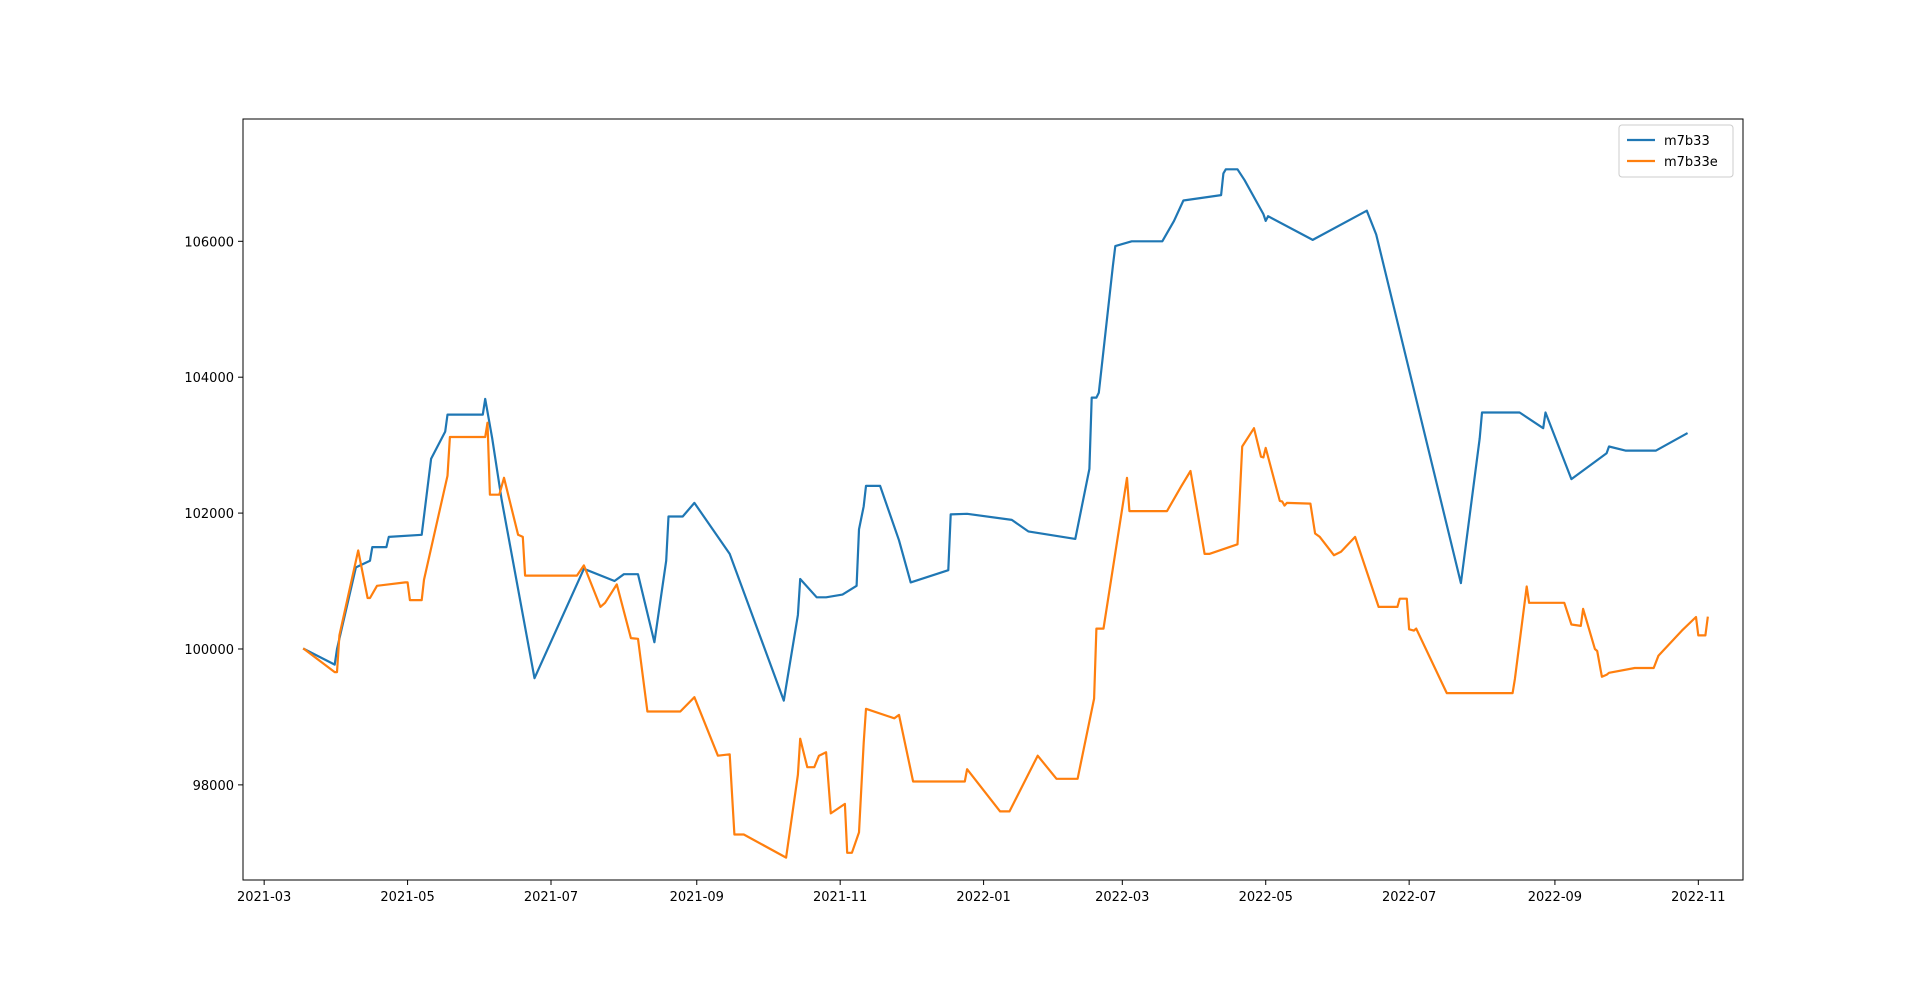 The width and height of the screenshot is (1920, 981). I want to click on y-axis: 98000 100000 102000 104000 106000, so click(213, 514).